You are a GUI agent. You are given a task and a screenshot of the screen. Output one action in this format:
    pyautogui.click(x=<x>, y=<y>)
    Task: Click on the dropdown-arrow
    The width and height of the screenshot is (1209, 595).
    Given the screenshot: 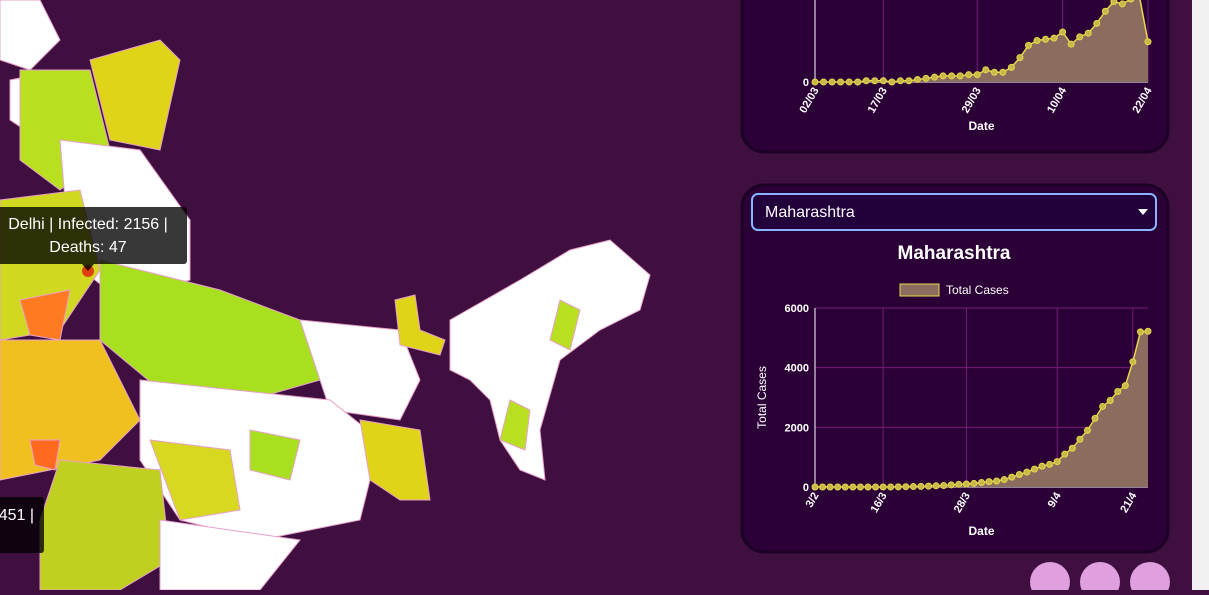 What is the action you would take?
    pyautogui.click(x=1143, y=212)
    